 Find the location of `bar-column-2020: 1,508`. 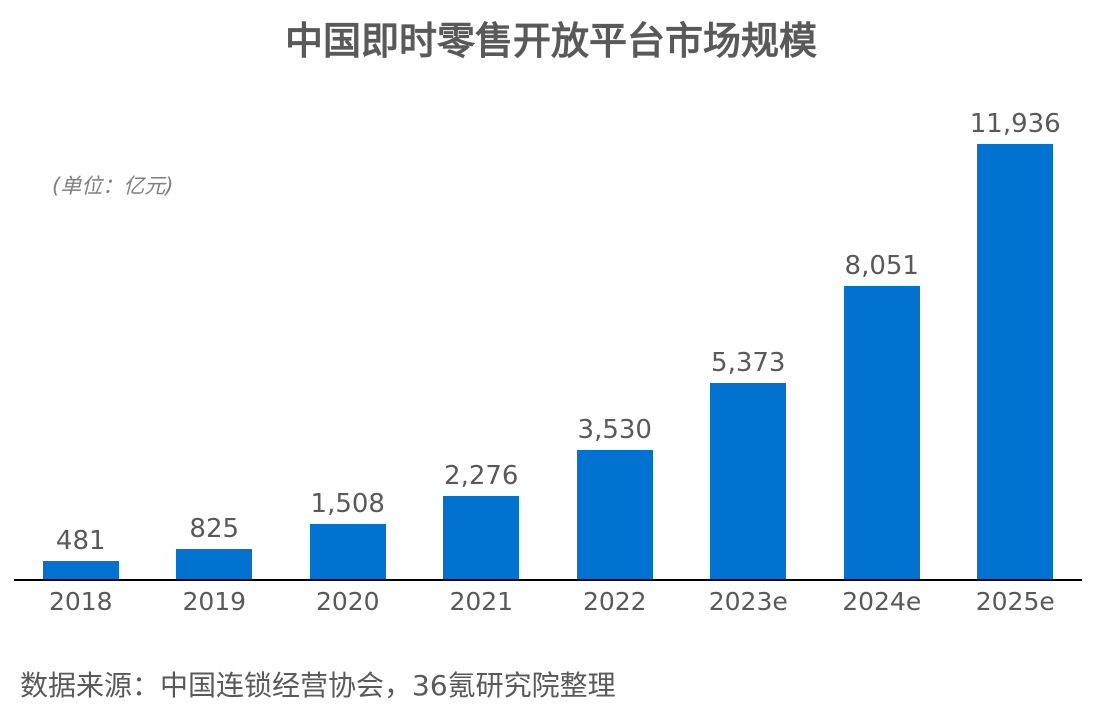

bar-column-2020: 1,508 is located at coordinates (348, 535).